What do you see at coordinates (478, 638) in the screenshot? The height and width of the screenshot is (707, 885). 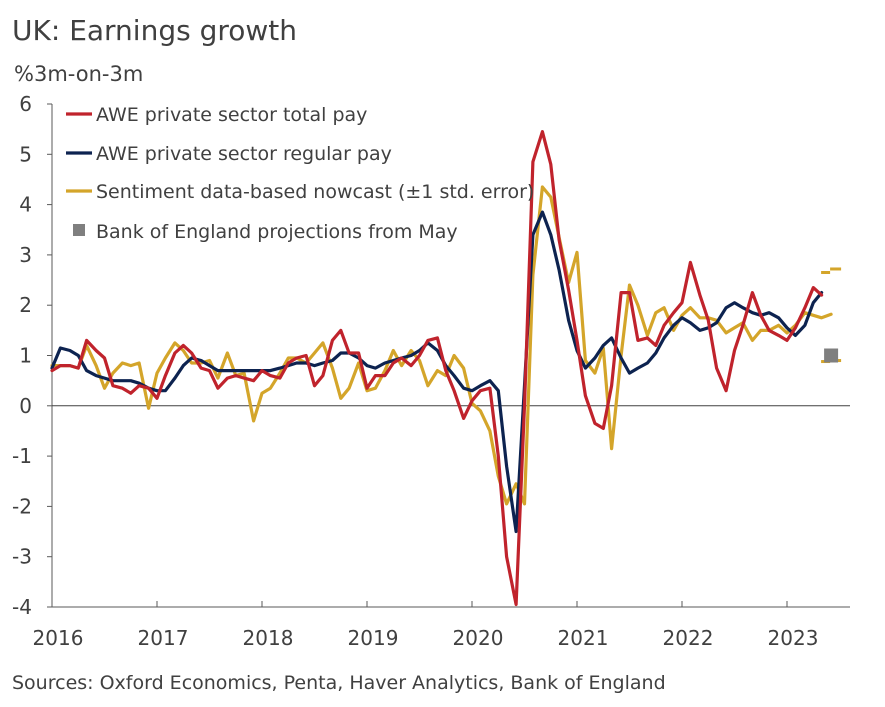 I see `x-tick-label: 2020` at bounding box center [478, 638].